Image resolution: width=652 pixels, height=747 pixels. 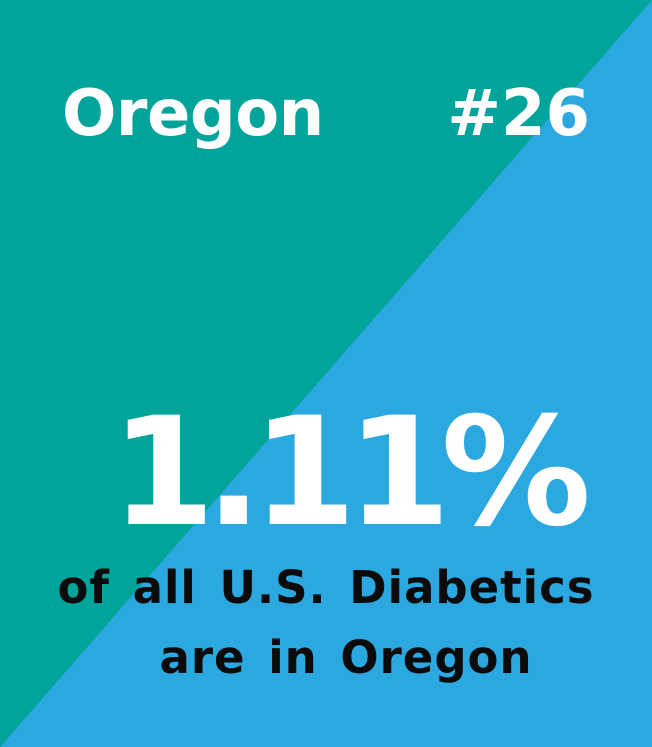 I want to click on caption-line-1: of all U.S. Diabetics, so click(x=326, y=587).